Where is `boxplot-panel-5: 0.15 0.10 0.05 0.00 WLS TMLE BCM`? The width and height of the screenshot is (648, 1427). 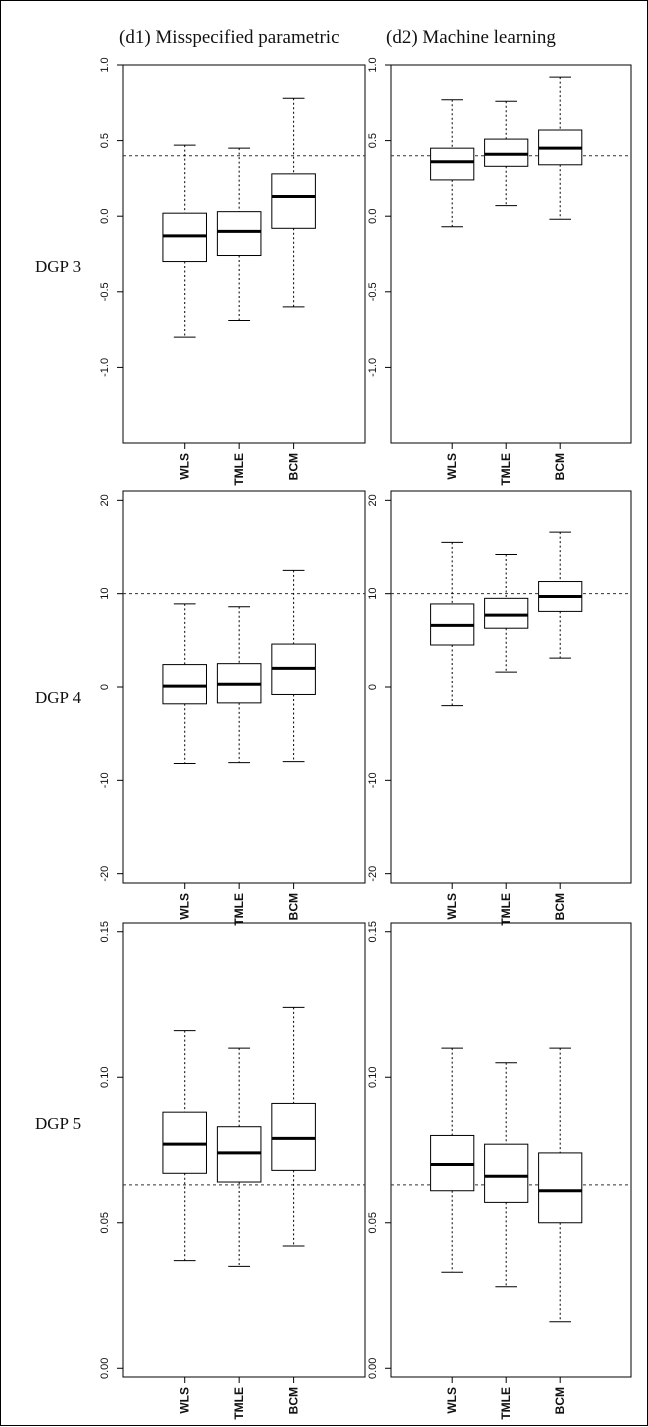
boxplot-panel-5: 0.15 0.10 0.05 0.00 WLS TMLE BCM is located at coordinates (232, 1170).